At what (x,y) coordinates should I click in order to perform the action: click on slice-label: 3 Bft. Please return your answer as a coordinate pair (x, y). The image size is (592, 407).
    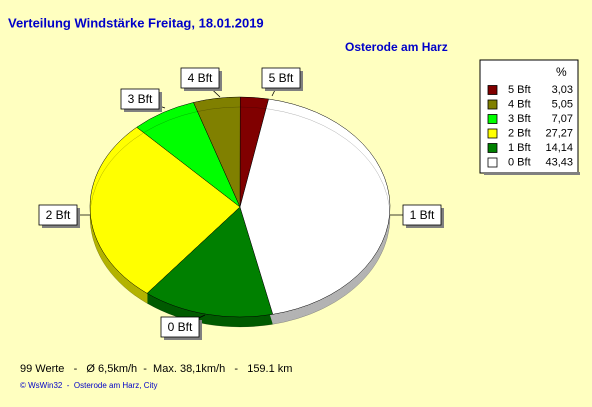
    Looking at the image, I should click on (140, 99).